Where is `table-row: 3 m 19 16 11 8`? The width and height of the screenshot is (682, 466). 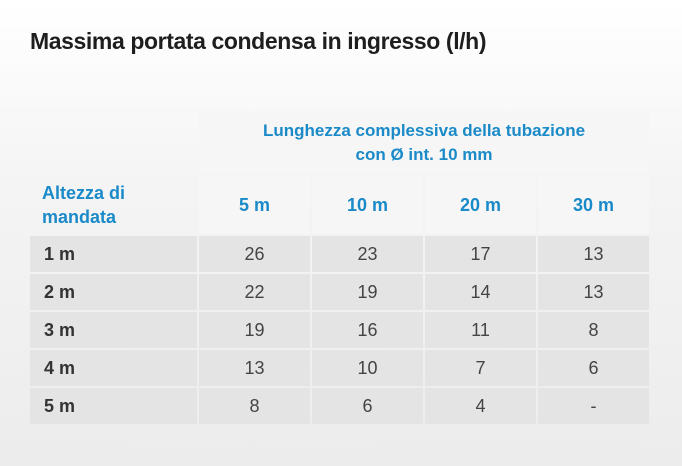
table-row: 3 m 19 16 11 8 is located at coordinates (340, 330).